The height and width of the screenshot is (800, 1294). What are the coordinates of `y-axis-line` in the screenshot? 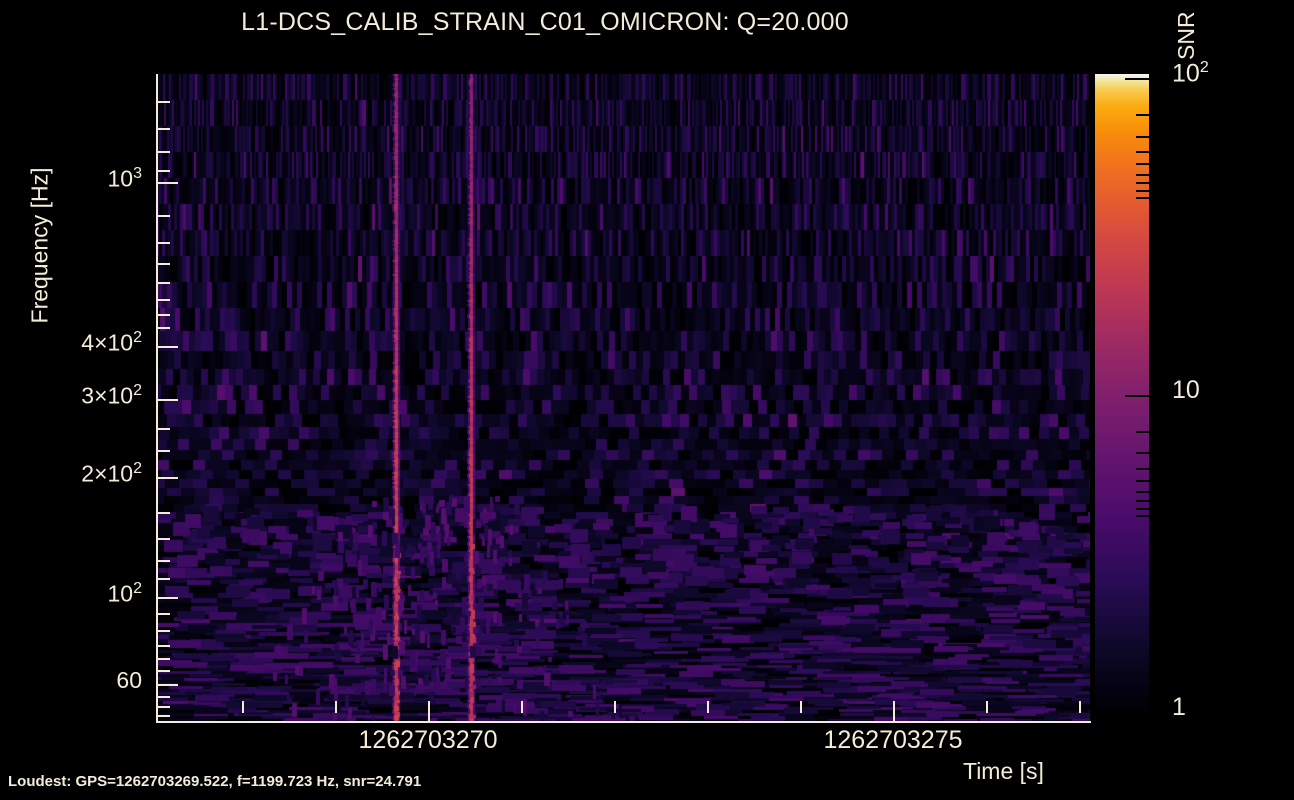 It's located at (157, 398).